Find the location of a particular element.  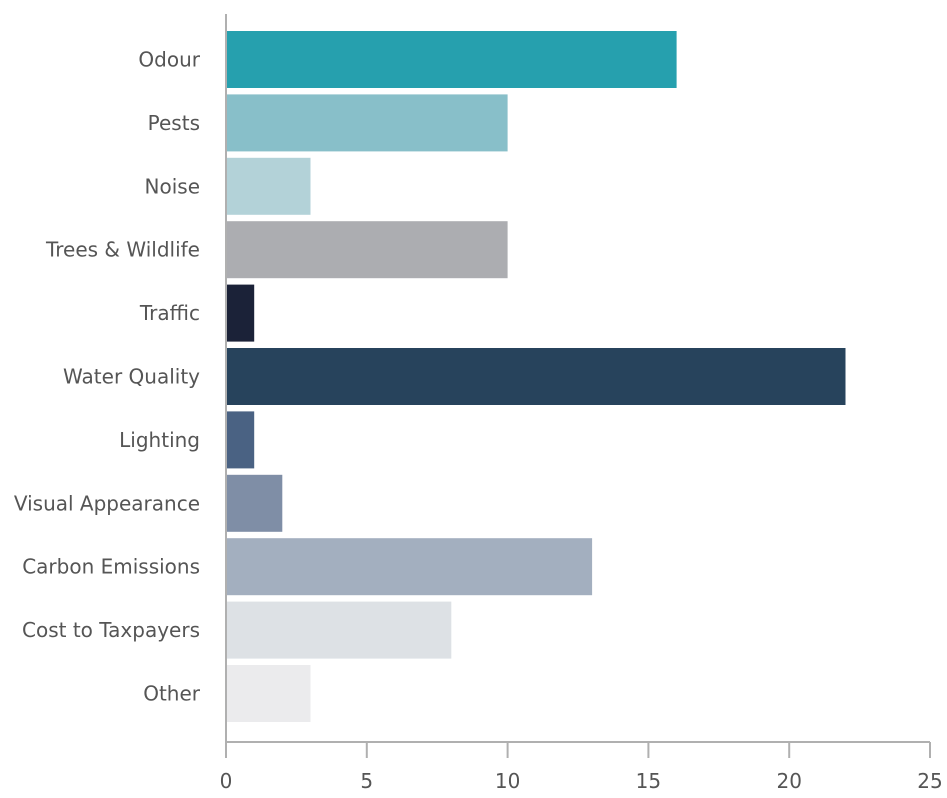

bar-cost-to-taxpayers is located at coordinates (339, 630).